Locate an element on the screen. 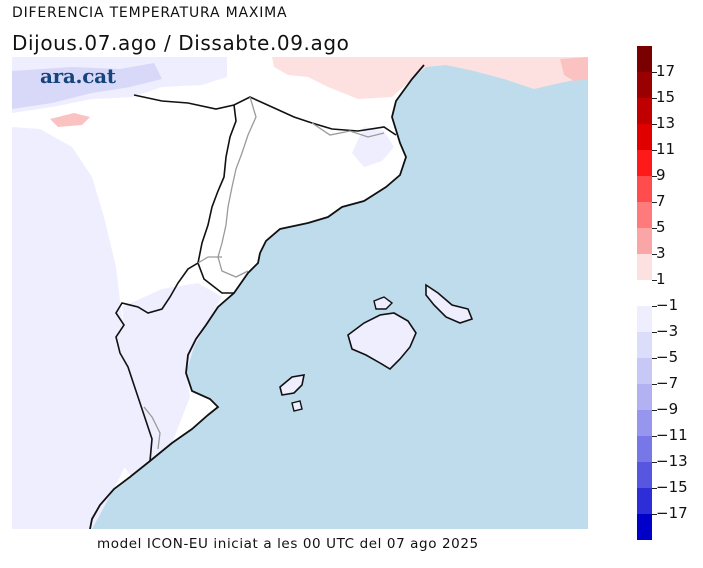 The height and width of the screenshot is (568, 703). warm-patch-northwest-small is located at coordinates (70, 120).